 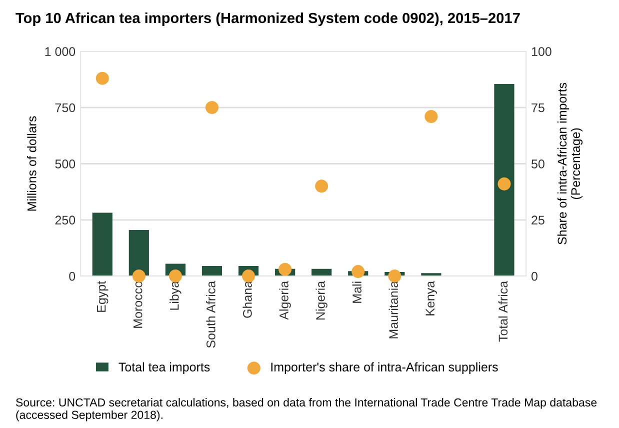 I want to click on y2-axis-title: Share of intra-African imports (Percentage), so click(x=570, y=163).